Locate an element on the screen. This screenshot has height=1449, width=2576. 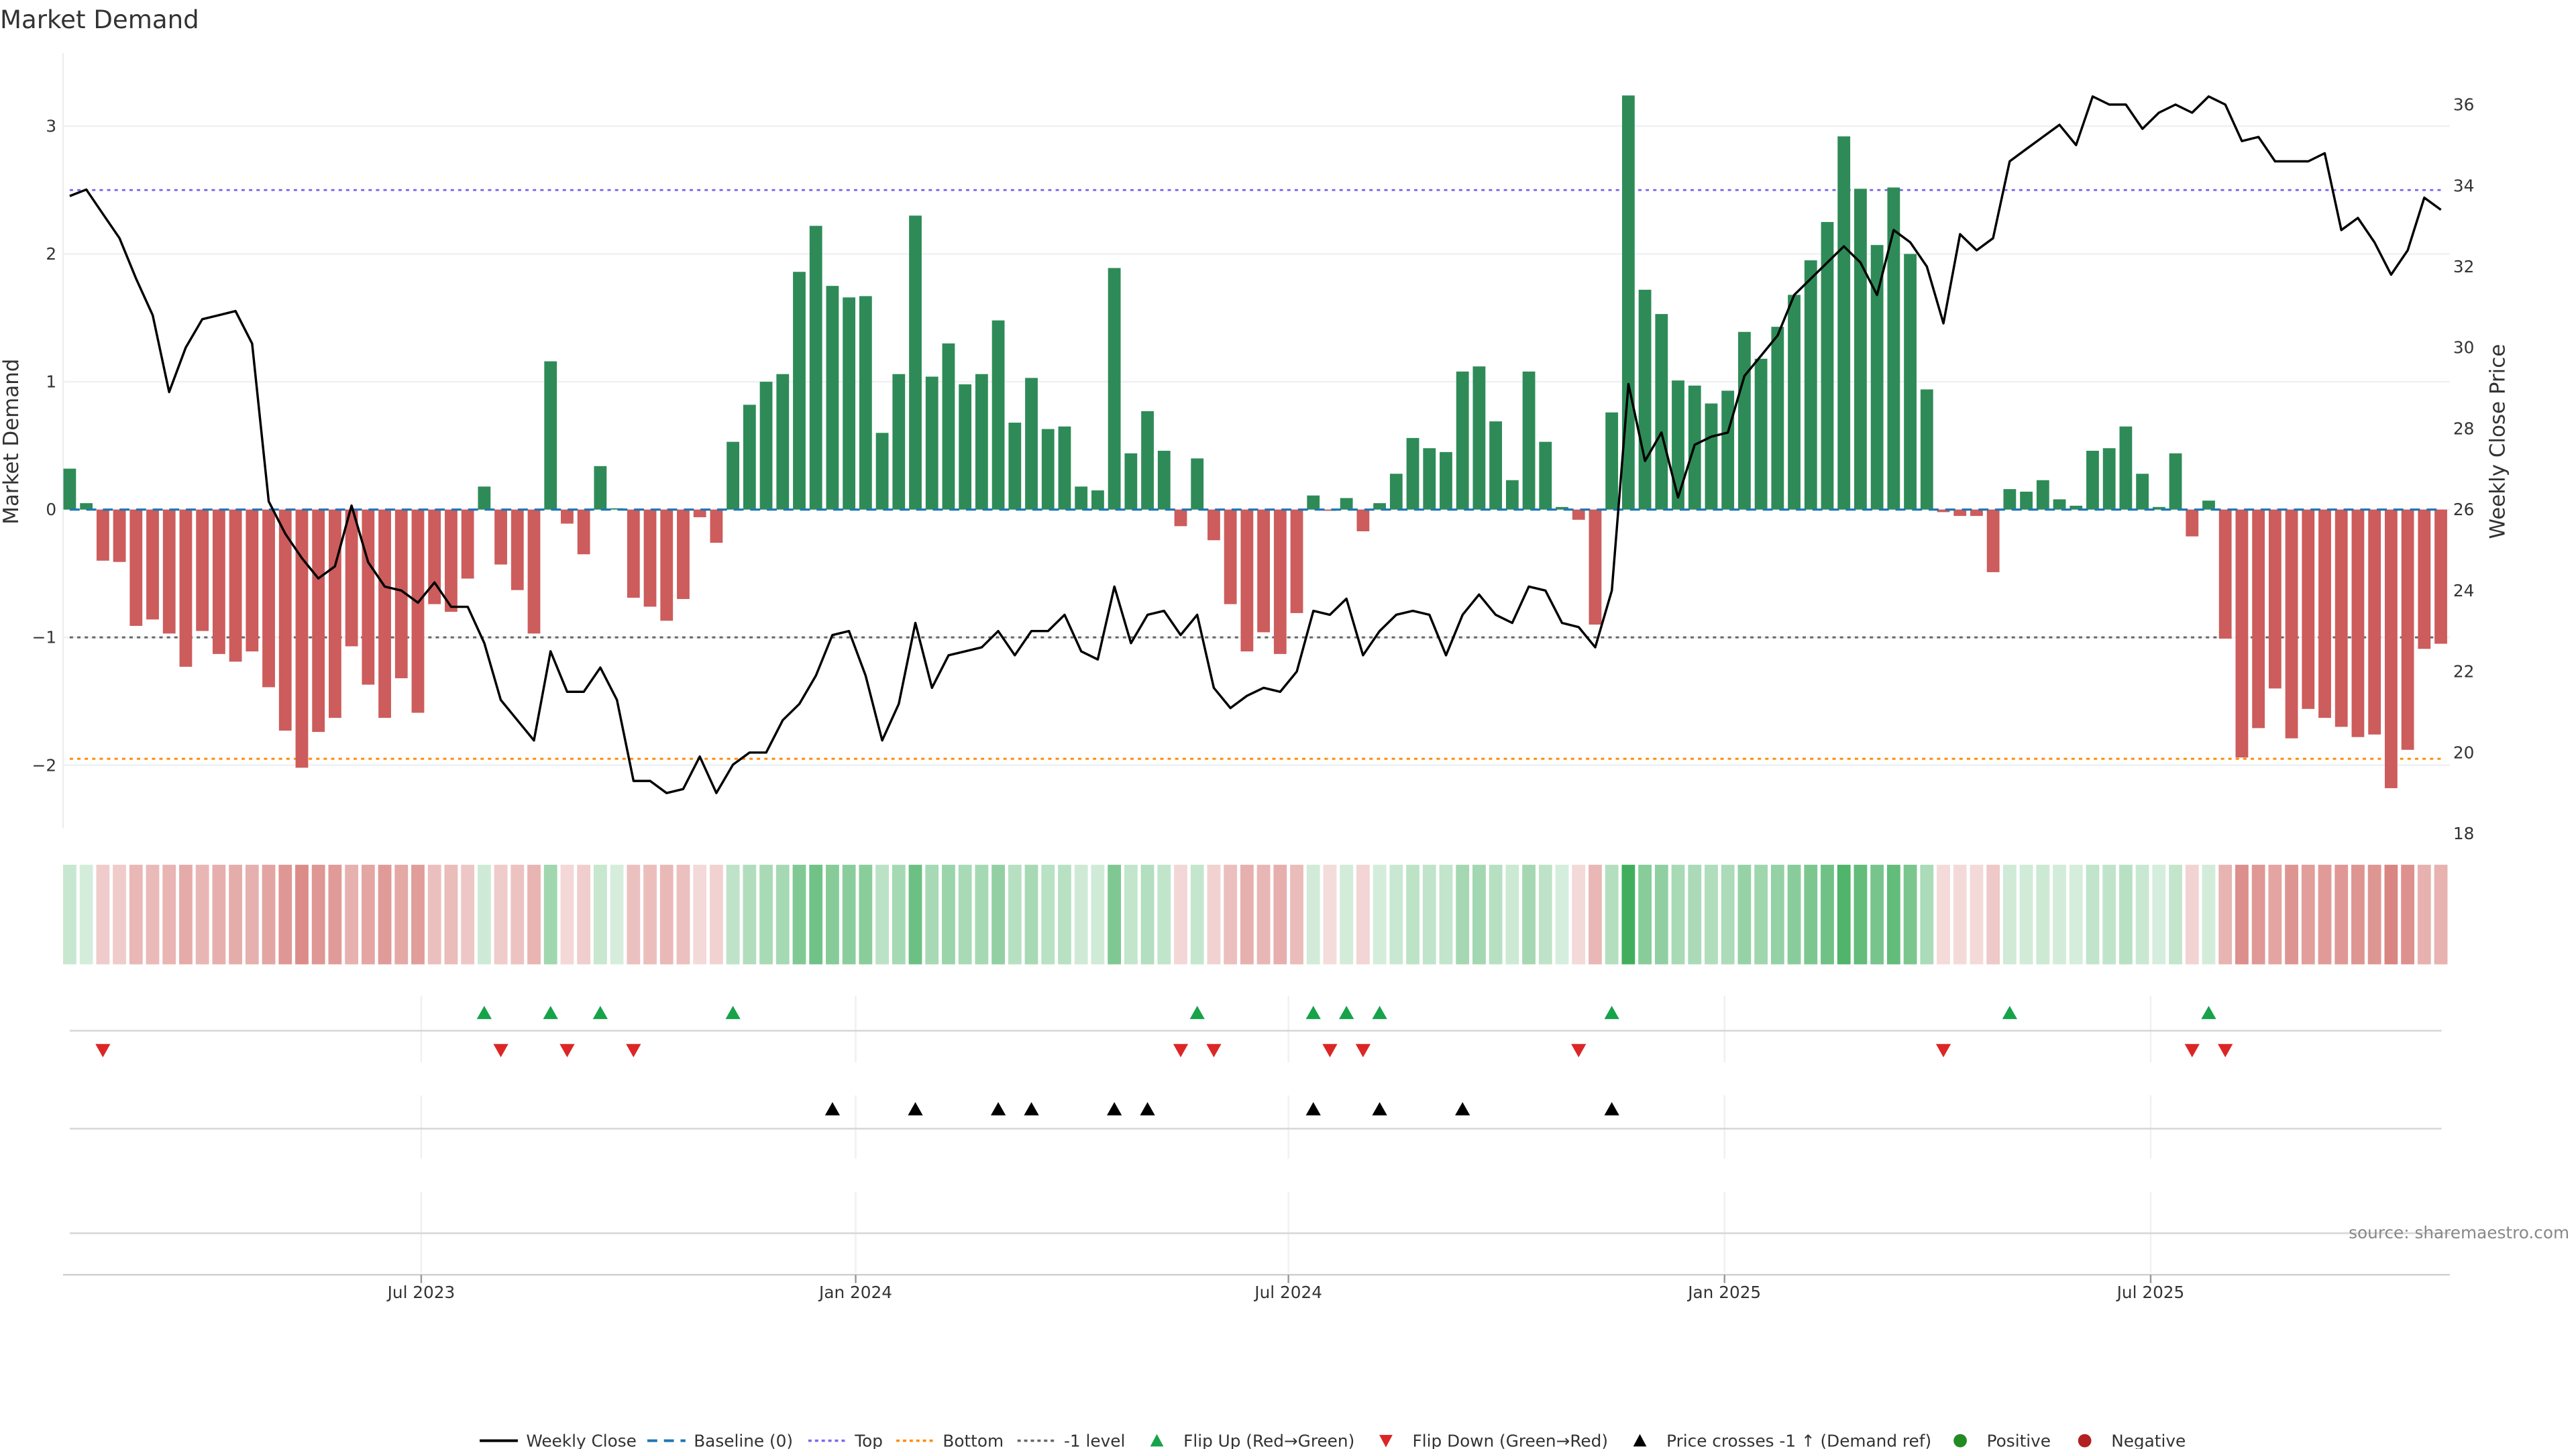
flip-up-marker is located at coordinates (1346, 1013).